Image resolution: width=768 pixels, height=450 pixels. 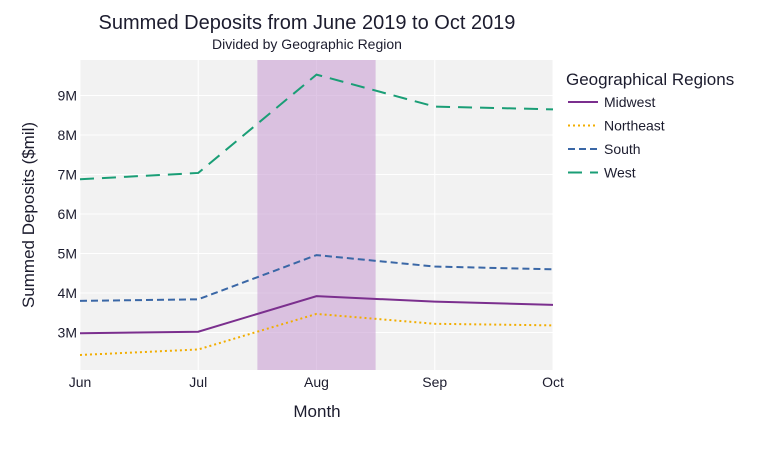 I want to click on y-tick-label: 5M, so click(x=67, y=254).